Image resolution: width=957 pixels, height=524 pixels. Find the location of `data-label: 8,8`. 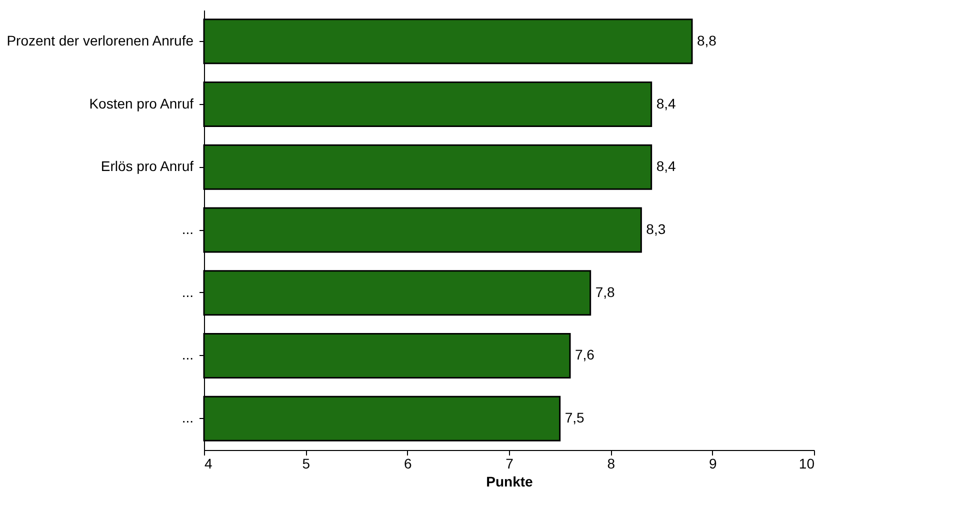

data-label: 8,8 is located at coordinates (707, 40).